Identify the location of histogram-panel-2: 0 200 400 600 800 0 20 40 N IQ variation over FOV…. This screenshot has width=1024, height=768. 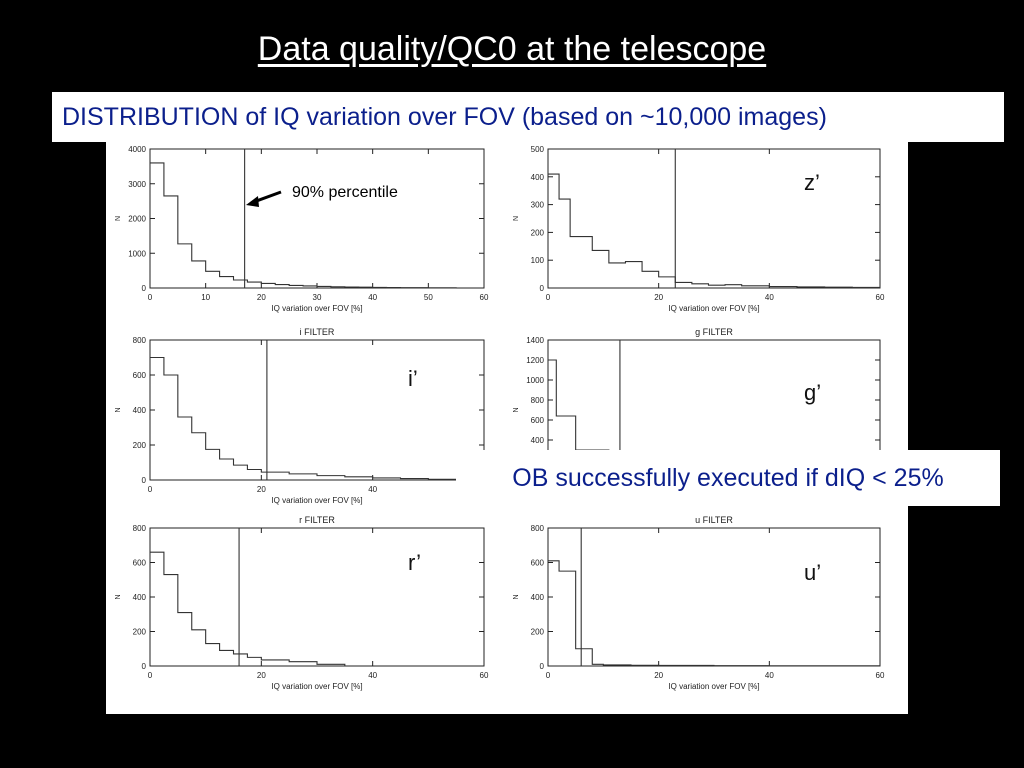
(300, 416).